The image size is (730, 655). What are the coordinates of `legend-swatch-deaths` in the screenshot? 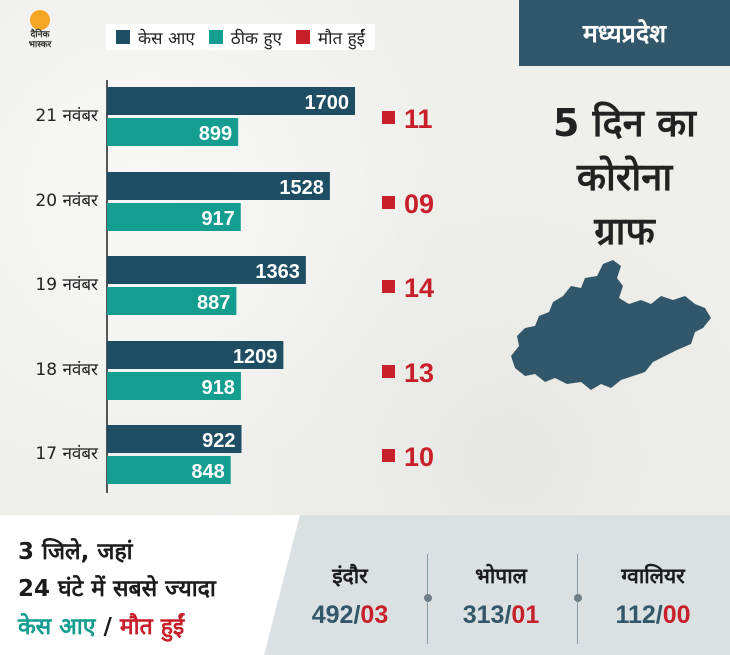 It's located at (302, 37).